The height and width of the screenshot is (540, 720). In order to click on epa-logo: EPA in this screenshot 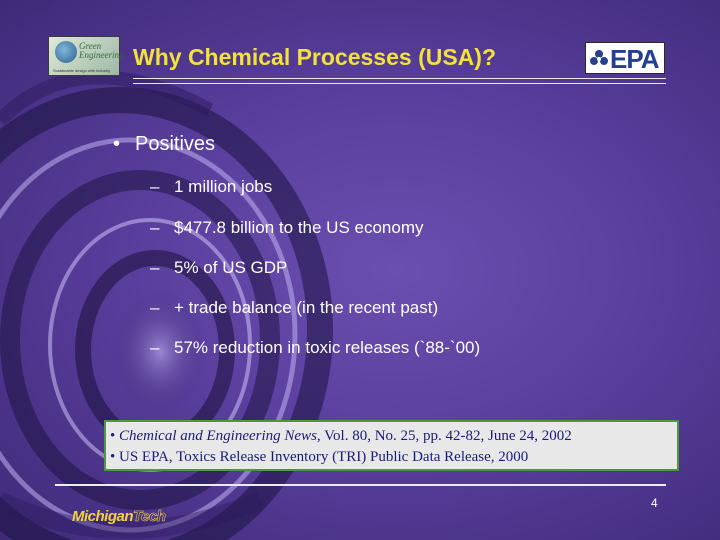, I will do `click(625, 58)`.